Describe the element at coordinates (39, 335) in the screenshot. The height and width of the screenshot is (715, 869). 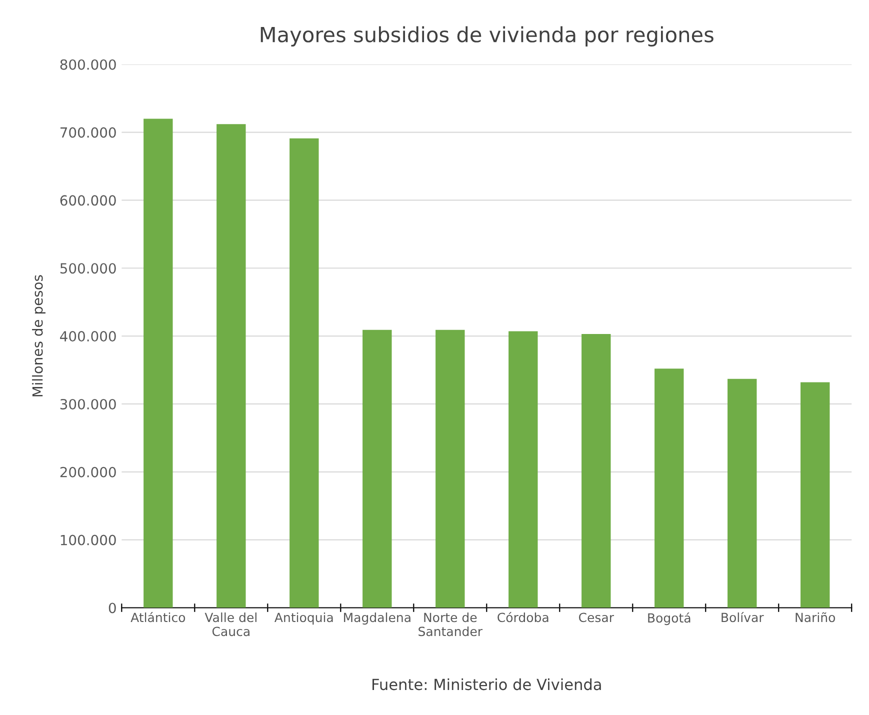
I see `y-axis-title: Millones de pesos` at that location.